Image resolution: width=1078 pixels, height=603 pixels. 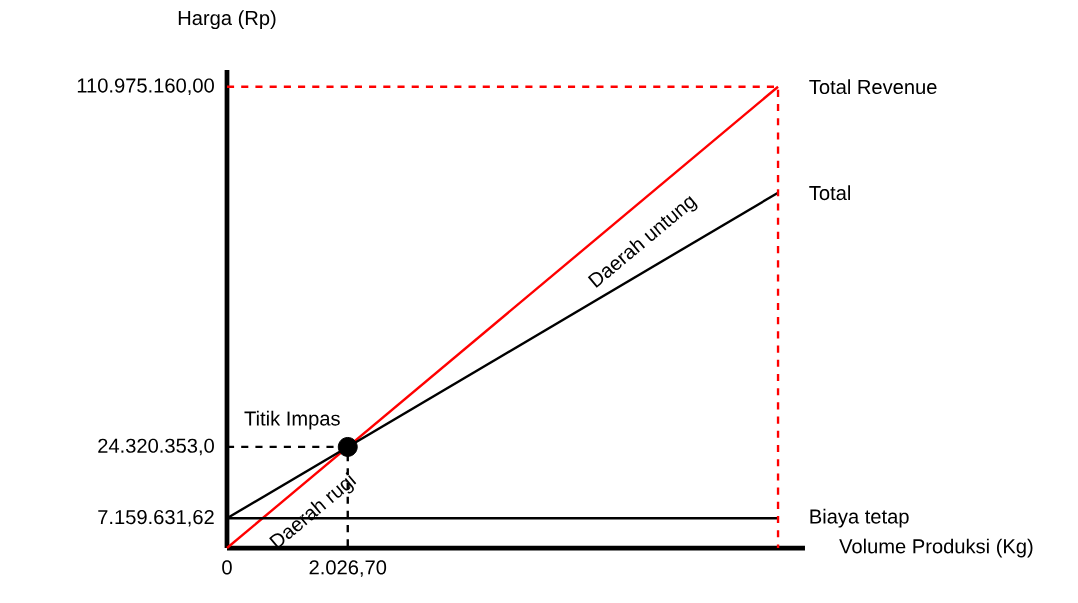 I want to click on x-tick-label: 2.026,70, so click(x=348, y=568).